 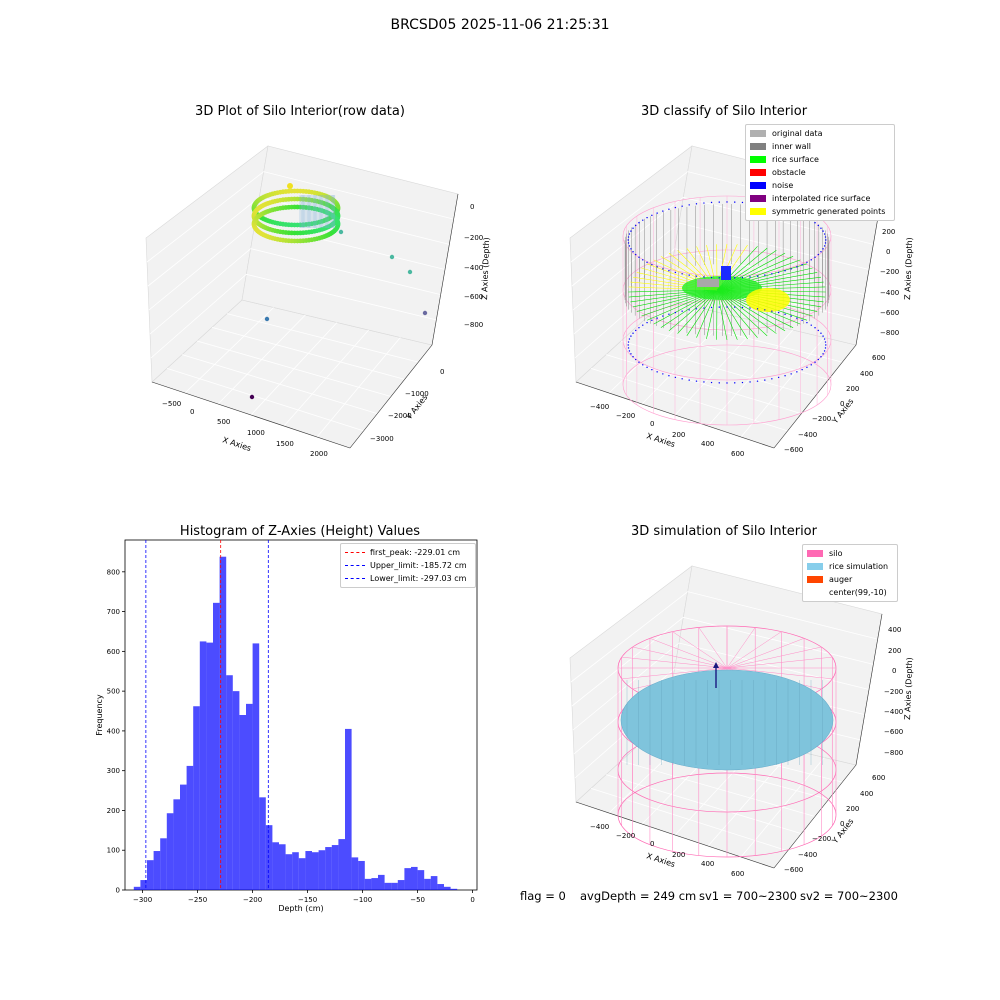 I want to click on simulation-plot-title: 3D simulation of Silo Interior, so click(x=724, y=531).